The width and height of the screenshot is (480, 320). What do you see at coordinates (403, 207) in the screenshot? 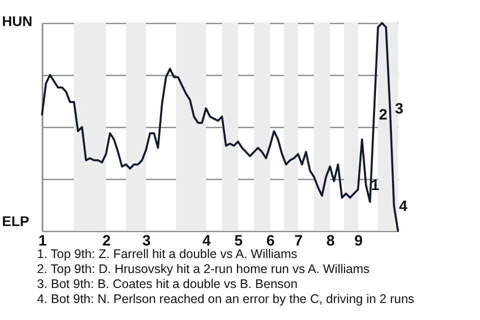
I see `text: 4` at bounding box center [403, 207].